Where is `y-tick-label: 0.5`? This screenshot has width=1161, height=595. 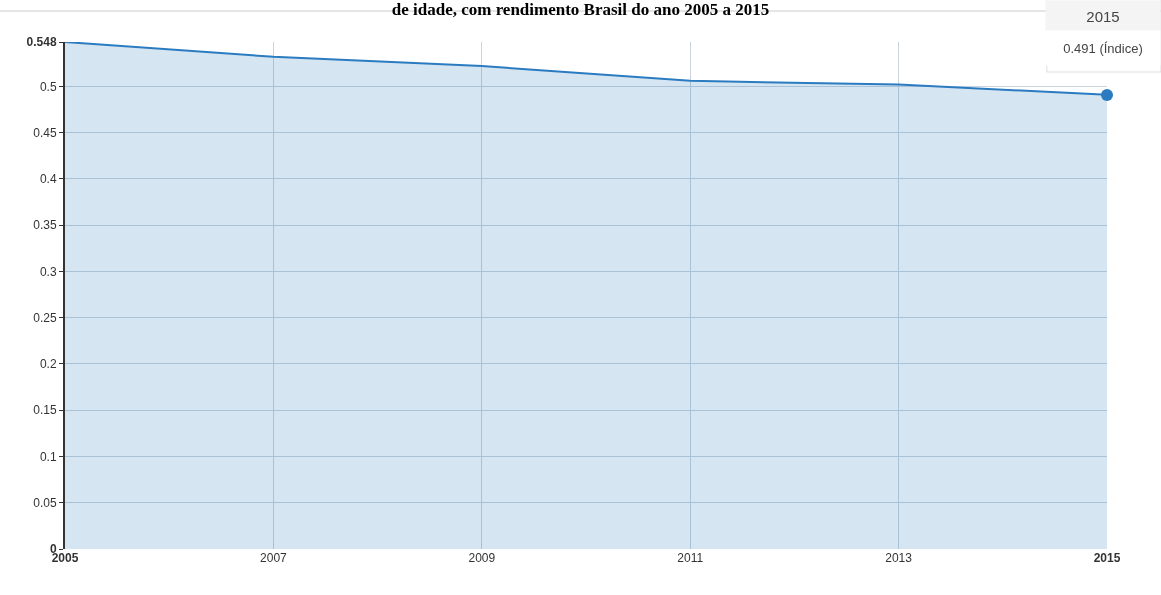 y-tick-label: 0.5 is located at coordinates (48, 86).